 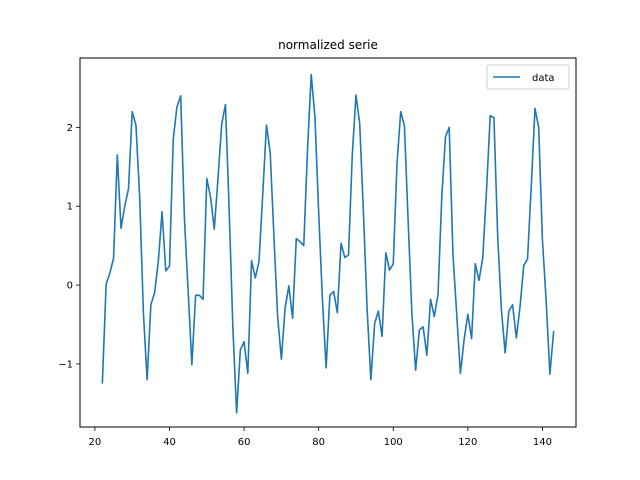 I want to click on chart-title: normalized serie, so click(x=328, y=45).